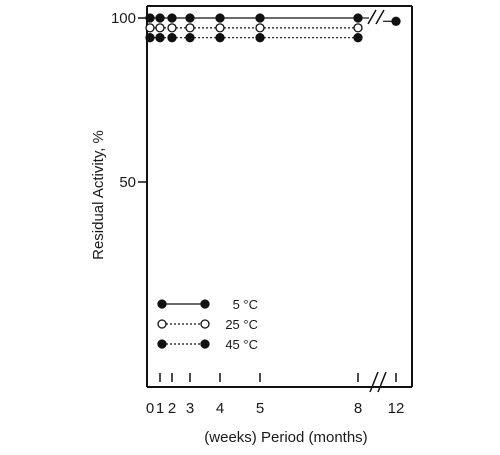 The image size is (500, 455). Describe the element at coordinates (245, 304) in the screenshot. I see `legend-label: 5 °C` at that location.